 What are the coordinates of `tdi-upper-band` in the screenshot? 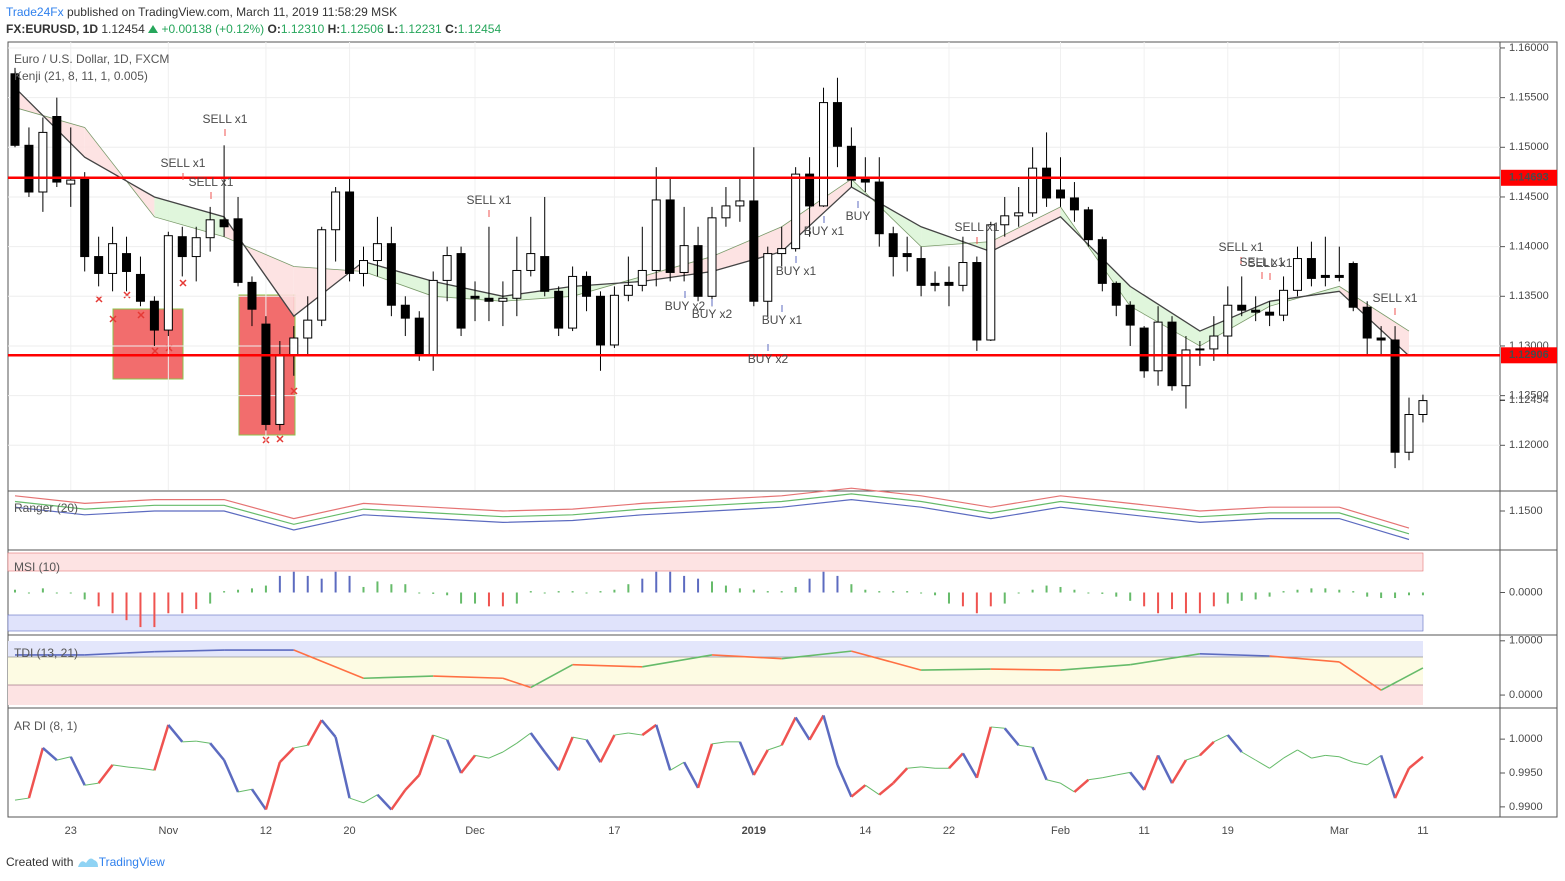 It's located at (715, 649).